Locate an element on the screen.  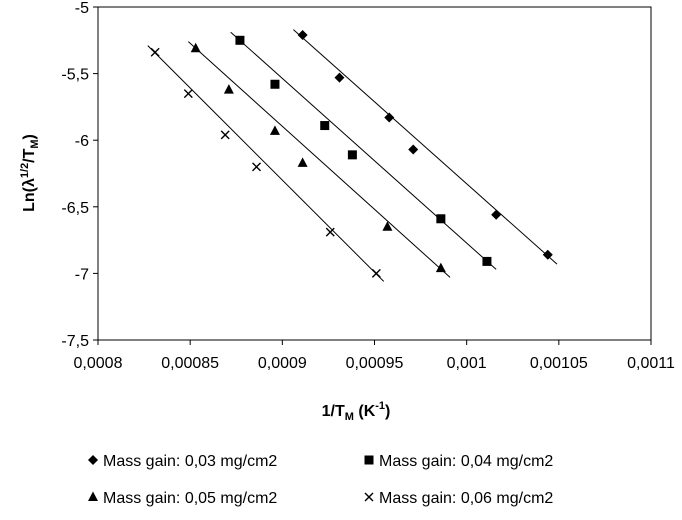
point-s3-2-stroke-b is located at coordinates (225, 135).